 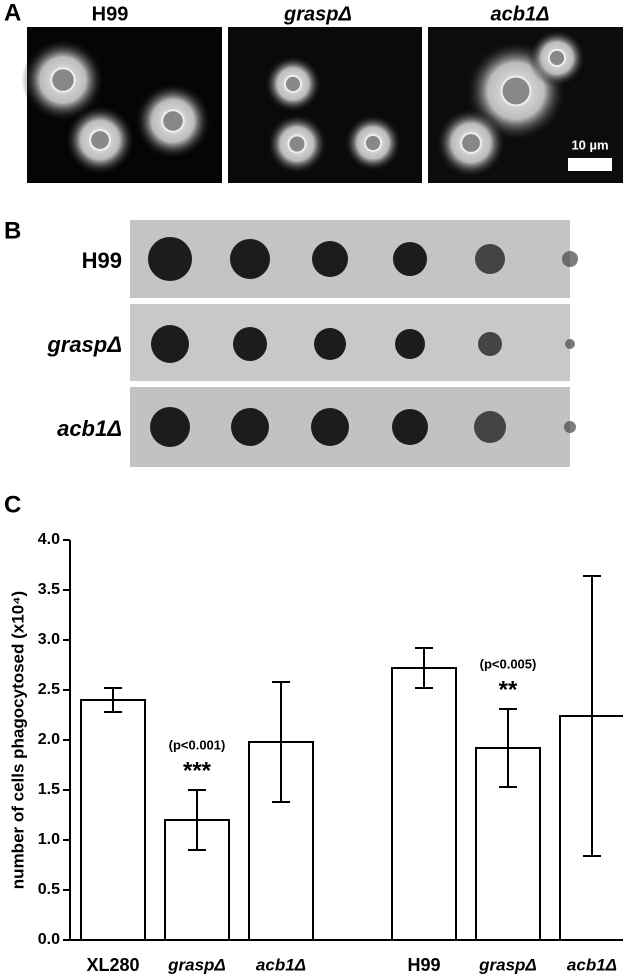 What do you see at coordinates (12, 504) in the screenshot?
I see `panel-letter: C` at bounding box center [12, 504].